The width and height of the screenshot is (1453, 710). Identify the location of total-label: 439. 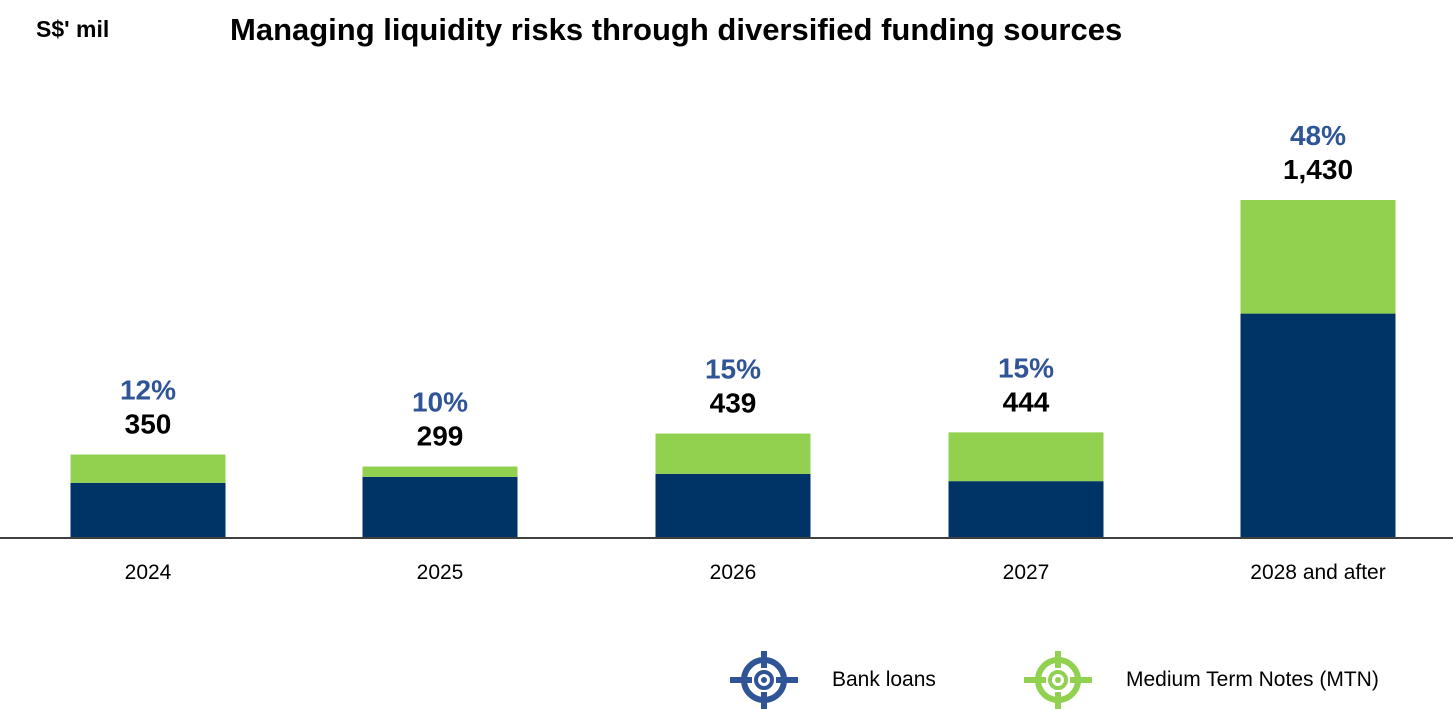
(733, 403).